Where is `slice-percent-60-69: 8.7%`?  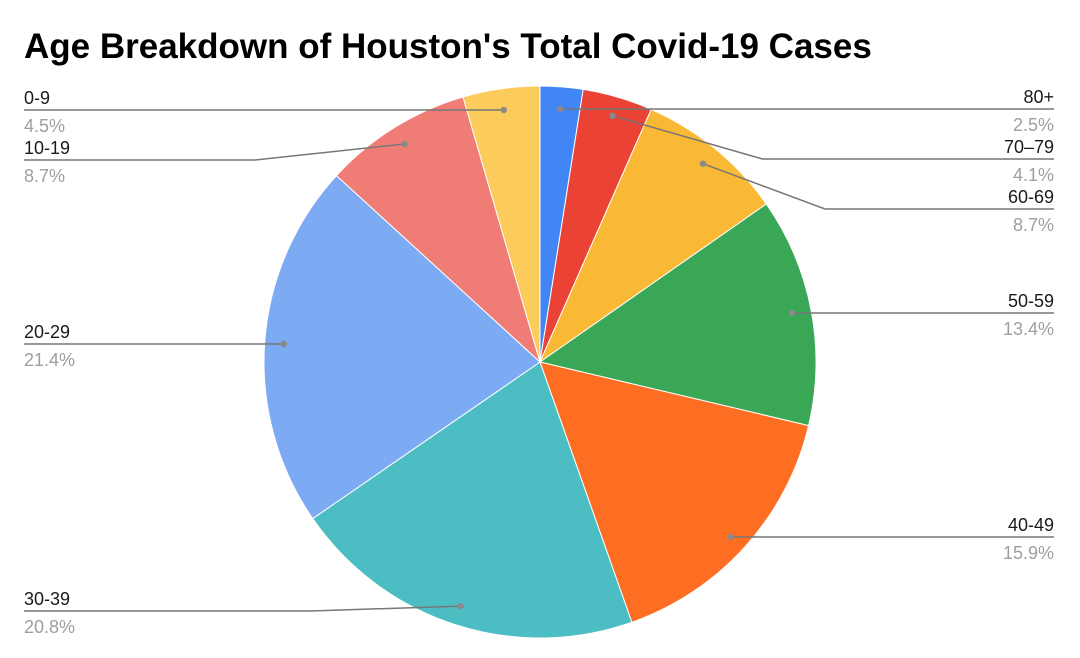
slice-percent-60-69: 8.7% is located at coordinates (1033, 225).